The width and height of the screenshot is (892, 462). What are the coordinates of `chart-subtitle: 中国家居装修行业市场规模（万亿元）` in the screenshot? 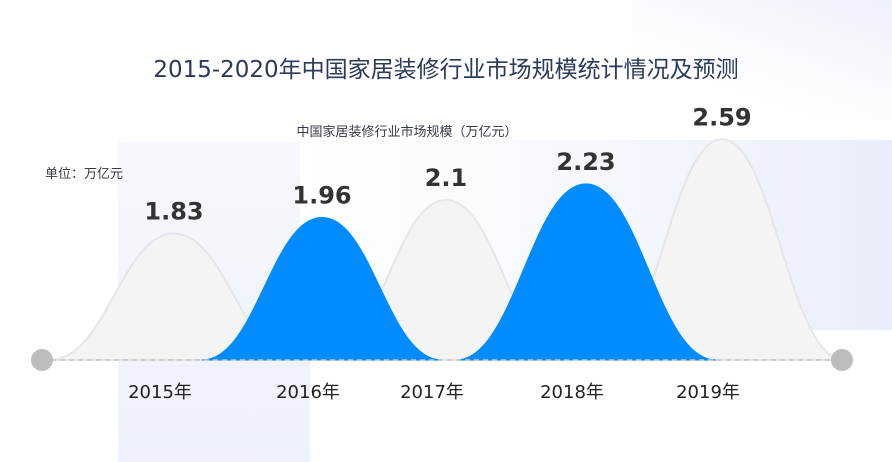 It's located at (407, 132).